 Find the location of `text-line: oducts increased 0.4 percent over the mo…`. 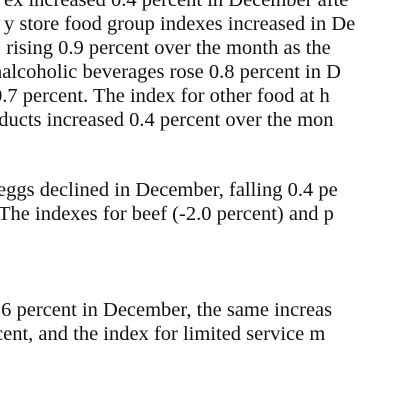

text-line: oducts increased 0.4 percent over the mo… is located at coordinates (167, 120).